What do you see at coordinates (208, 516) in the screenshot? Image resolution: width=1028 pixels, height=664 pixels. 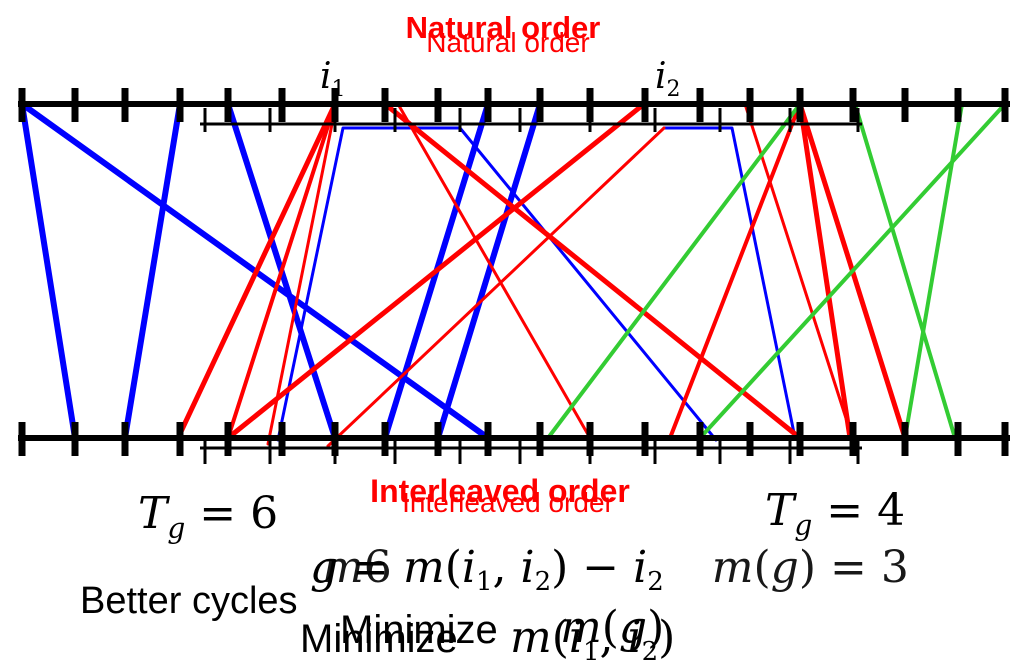 I see `tg-left-label: Tg = 6` at bounding box center [208, 516].